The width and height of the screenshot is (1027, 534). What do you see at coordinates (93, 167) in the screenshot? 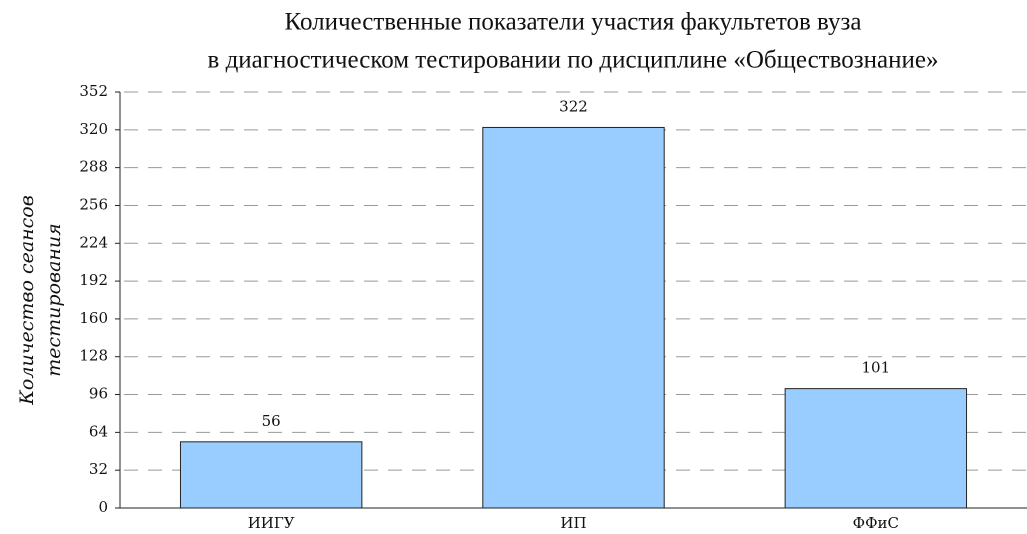
I see `y-tick-label: 288` at bounding box center [93, 167].